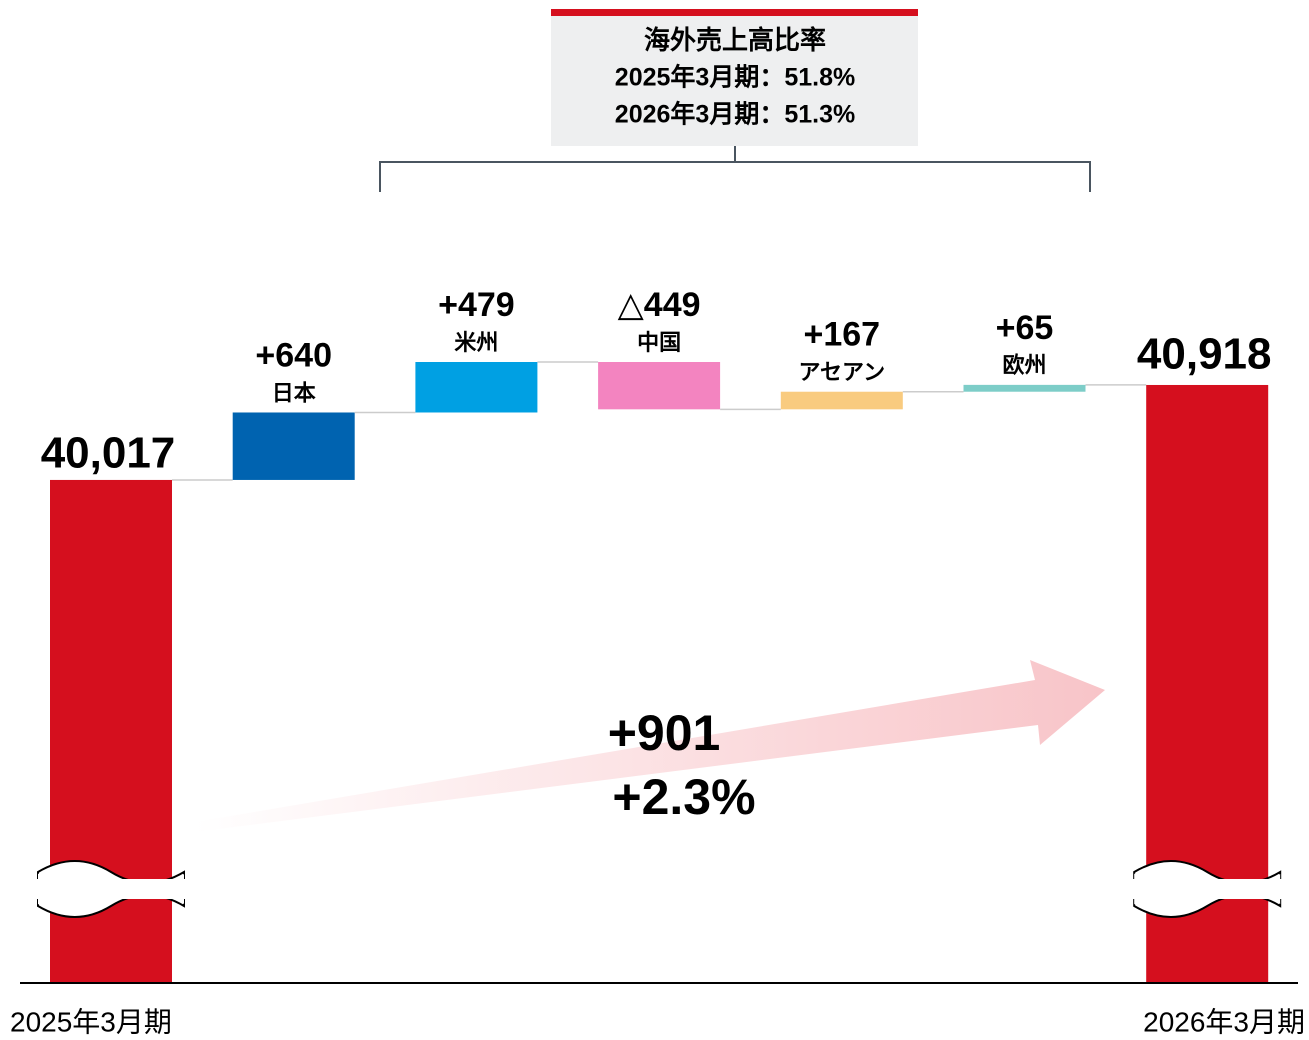 The height and width of the screenshot is (1040, 1309). Describe the element at coordinates (734, 12) in the screenshot. I see `ratio-box-accent` at that location.